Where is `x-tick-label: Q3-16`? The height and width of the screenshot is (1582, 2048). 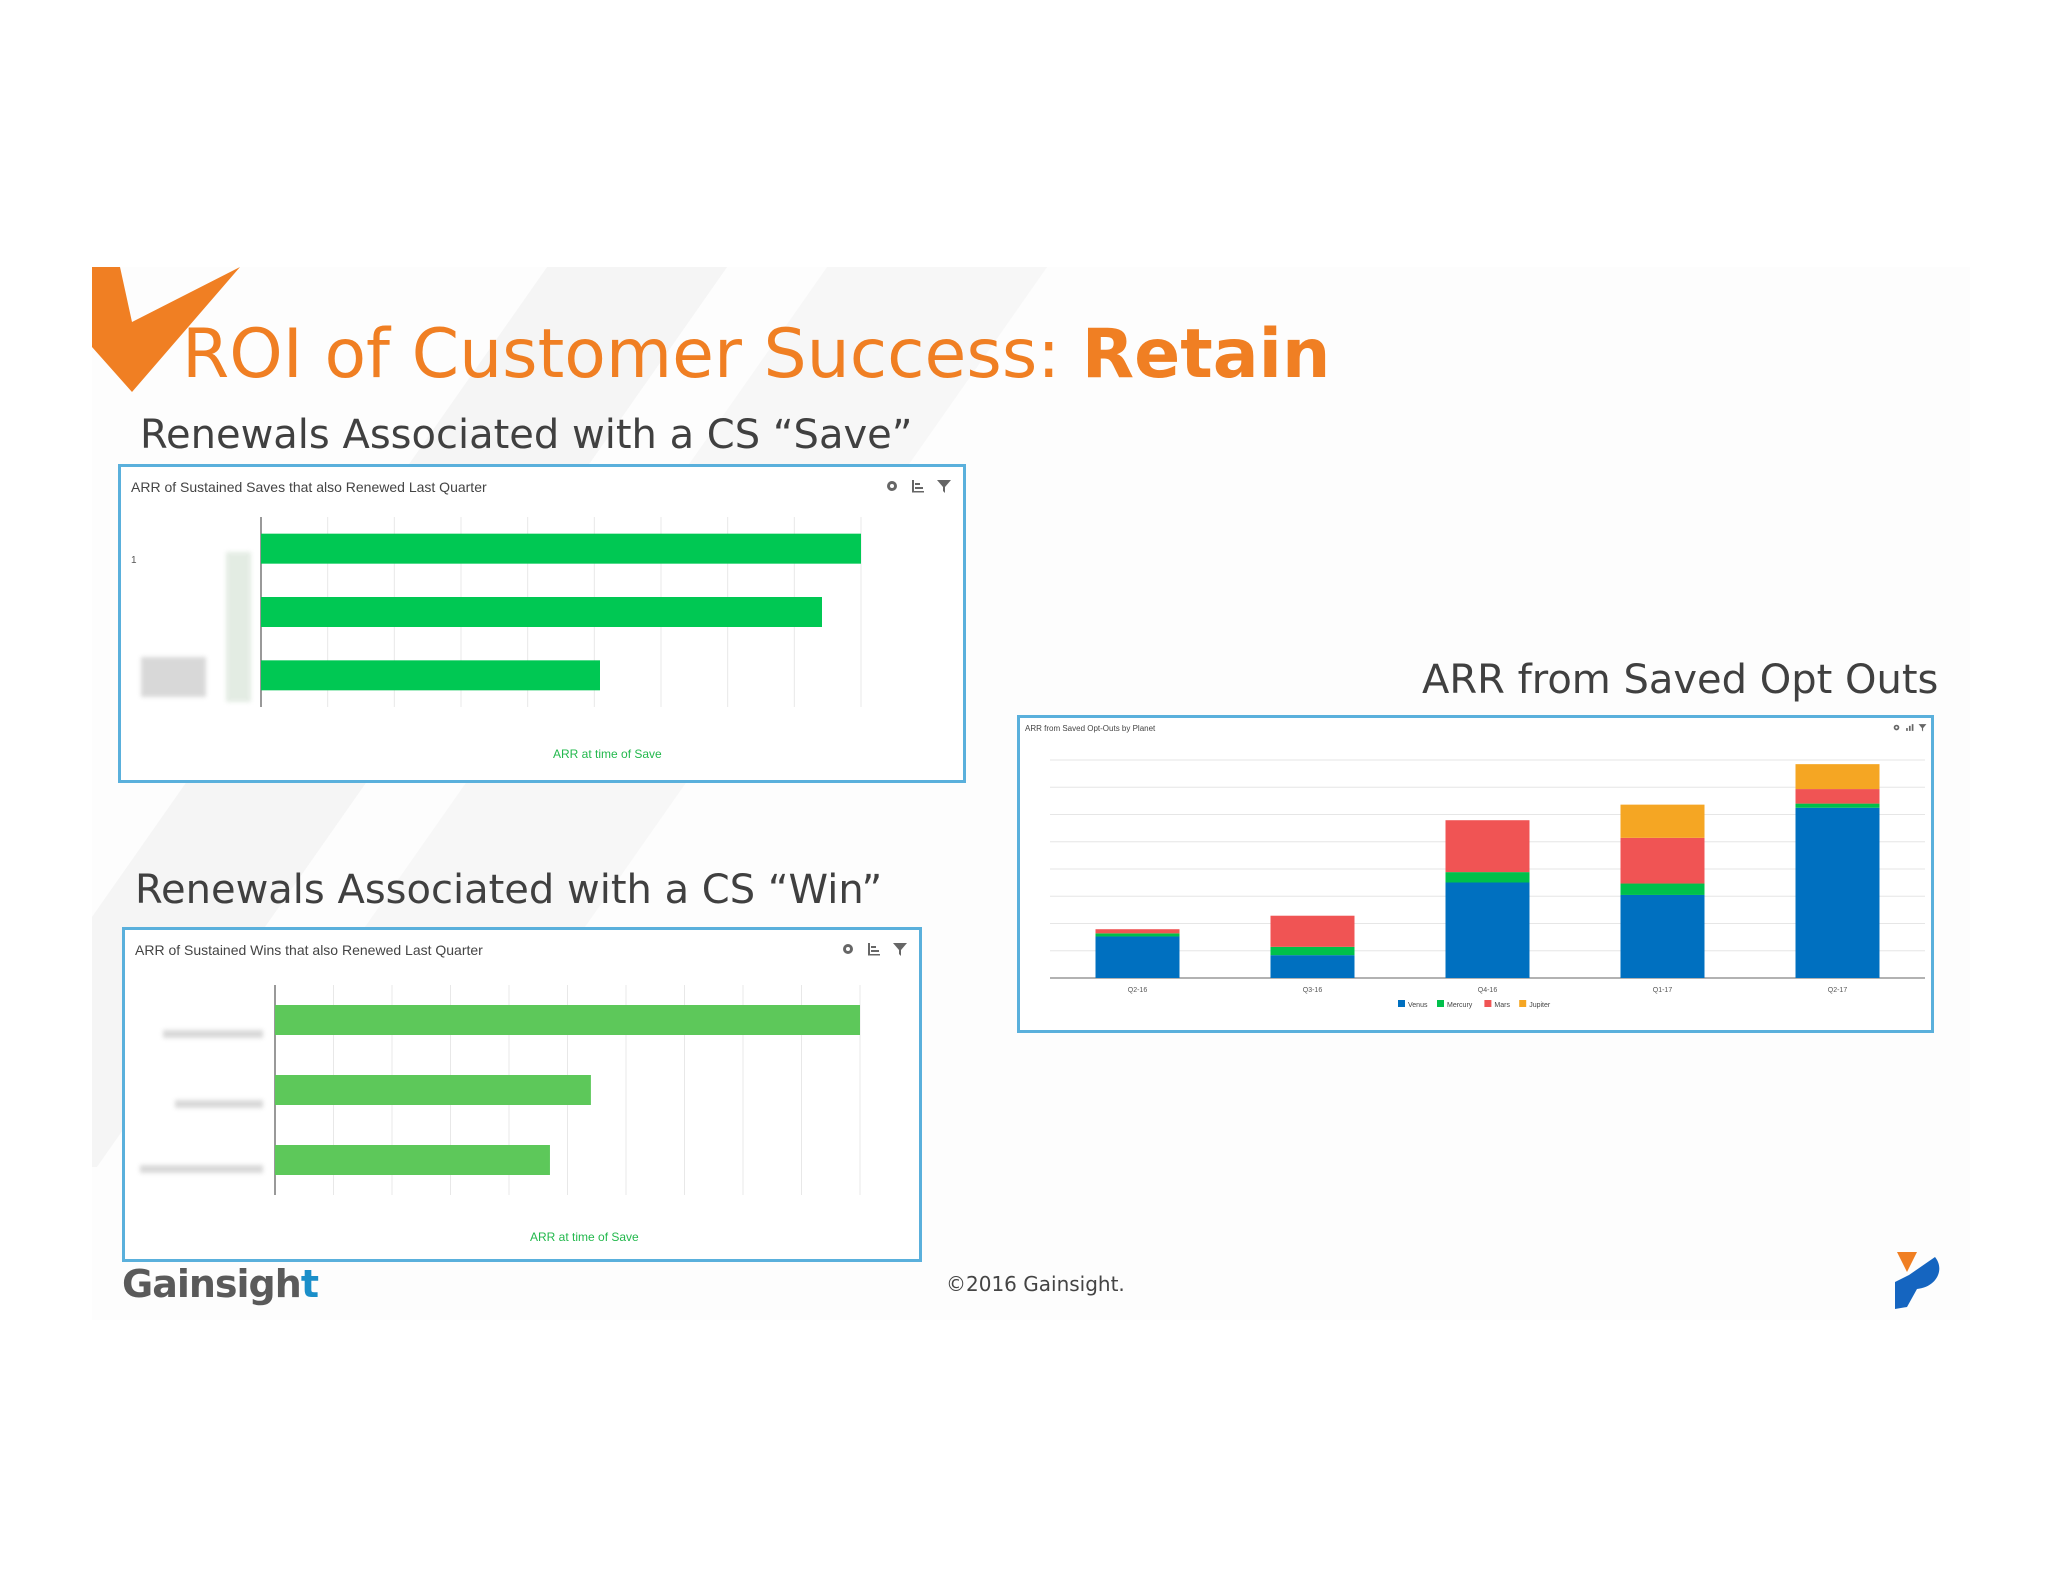
x-tick-label: Q3-16 is located at coordinates (1313, 990).